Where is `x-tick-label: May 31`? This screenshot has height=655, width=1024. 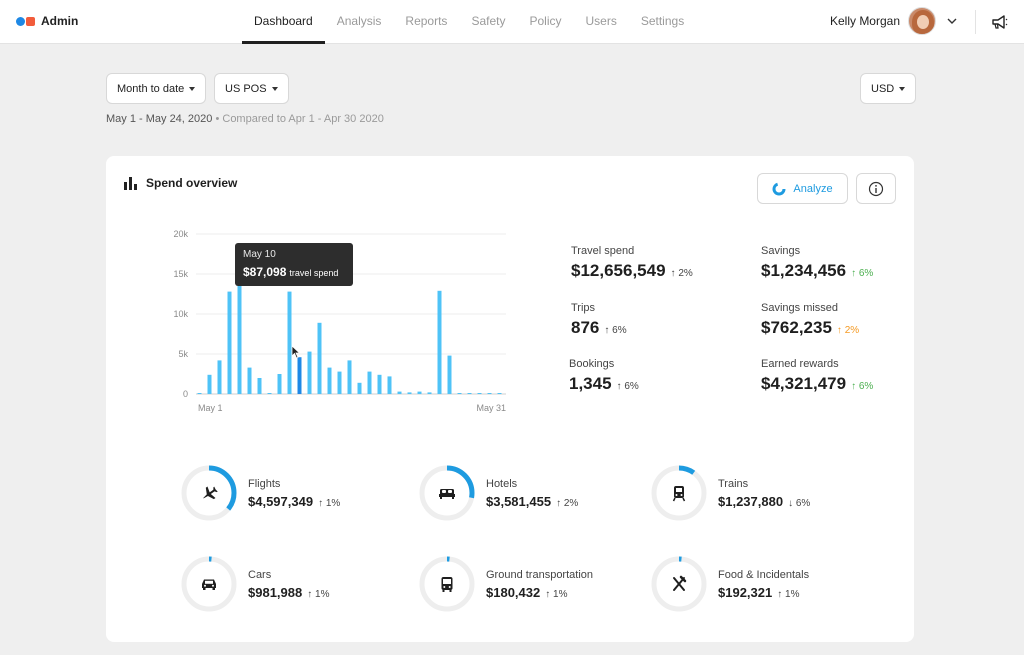 x-tick-label: May 31 is located at coordinates (491, 408).